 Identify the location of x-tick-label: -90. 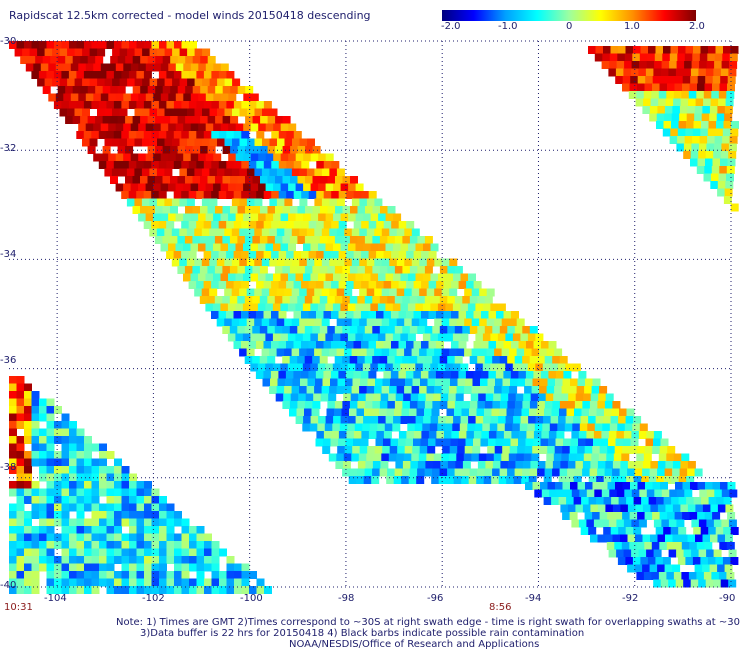
(727, 598).